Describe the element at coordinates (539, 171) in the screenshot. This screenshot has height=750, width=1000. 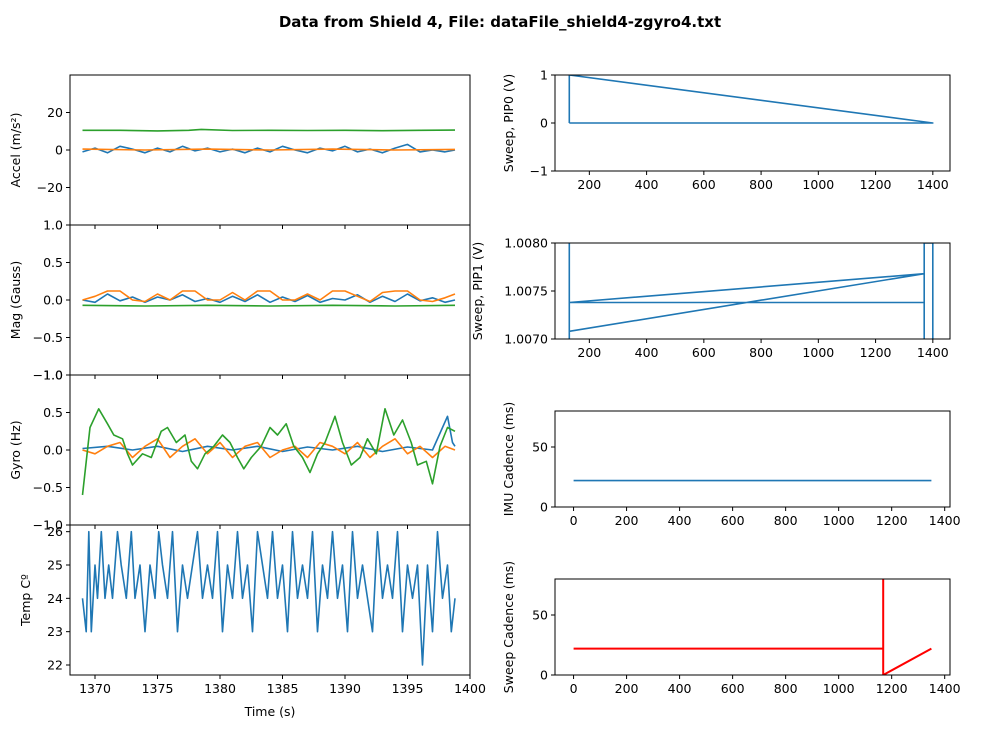
I see `y-tick-label: −1` at that location.